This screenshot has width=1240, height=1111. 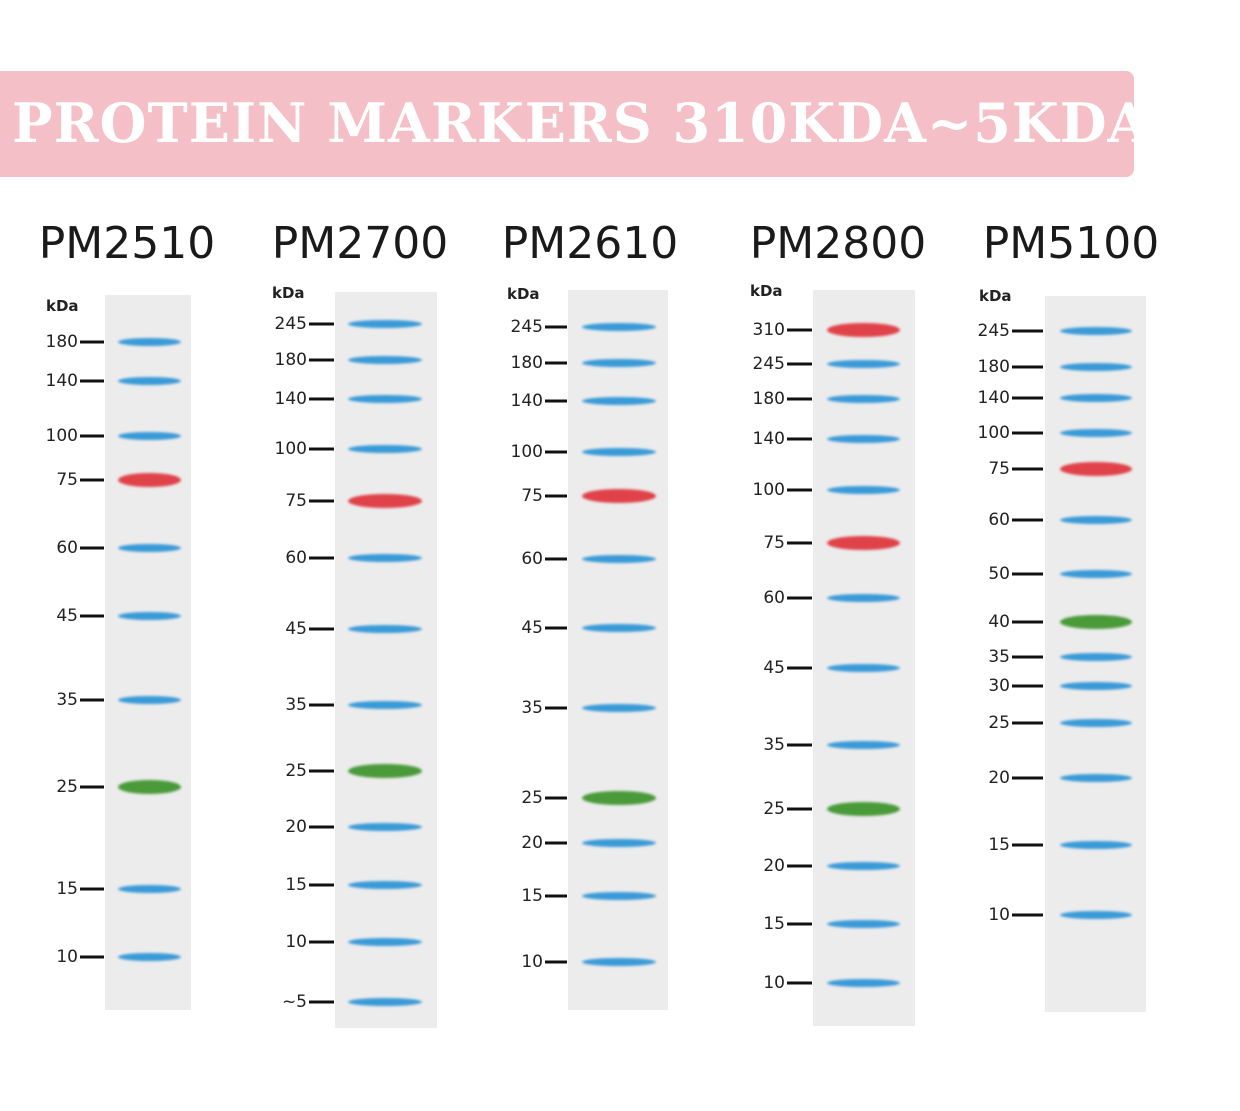 I want to click on panel-title: PM2610, so click(x=590, y=243).